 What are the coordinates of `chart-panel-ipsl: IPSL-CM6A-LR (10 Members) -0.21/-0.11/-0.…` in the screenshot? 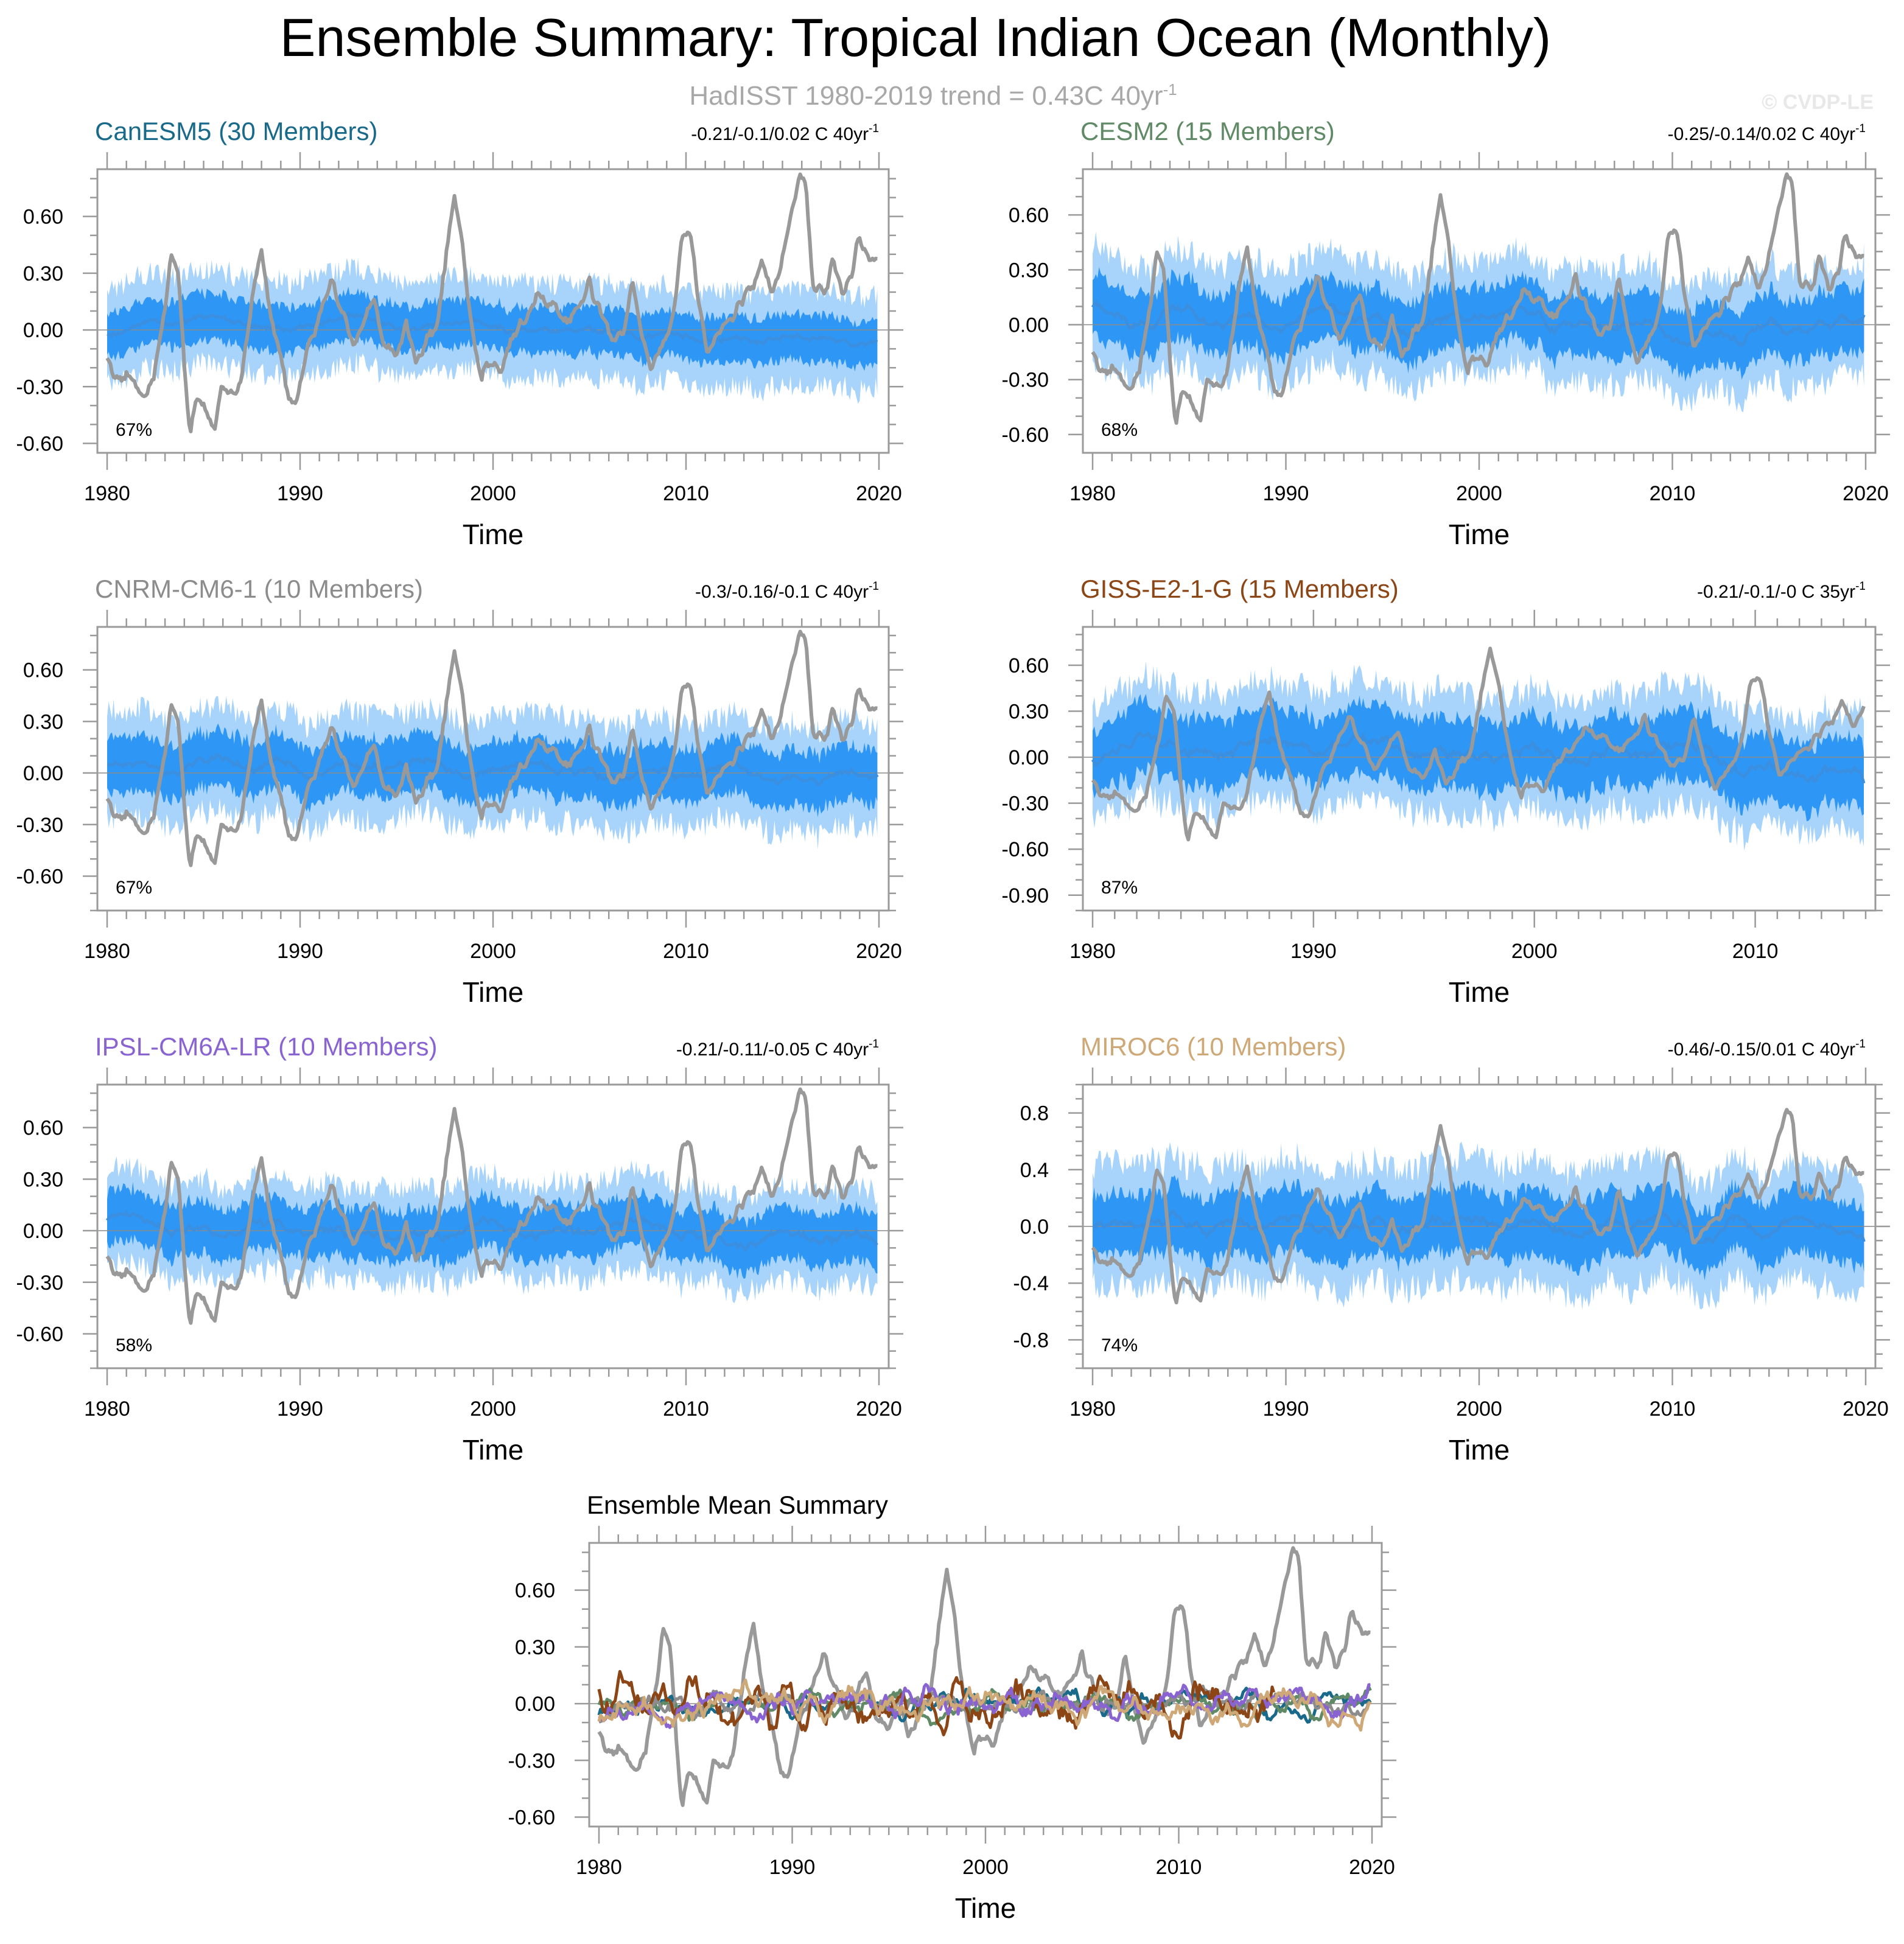 It's located at (459, 1249).